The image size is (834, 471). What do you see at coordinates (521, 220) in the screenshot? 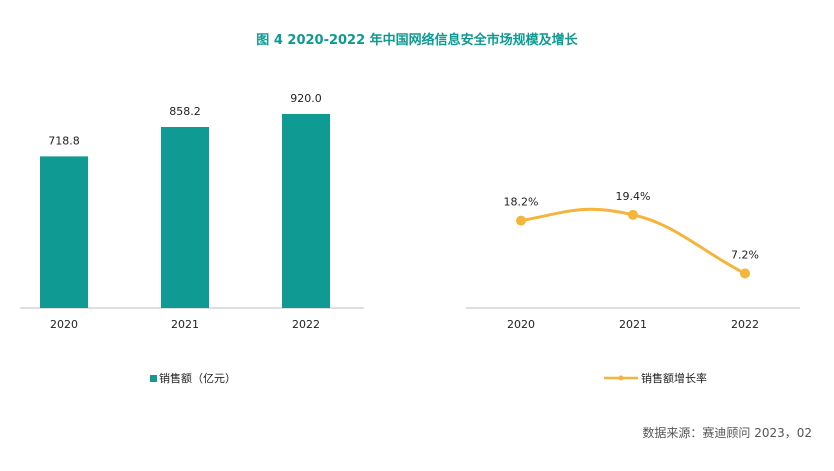
I see `growth-point-2020` at bounding box center [521, 220].